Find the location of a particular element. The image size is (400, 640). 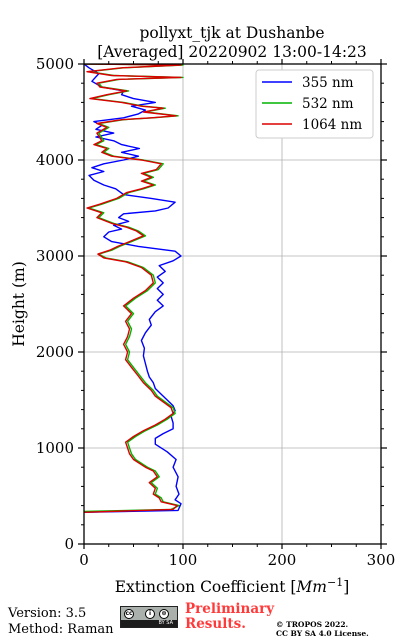

copyright-line-1: © TROPOS 2022. is located at coordinates (312, 624).